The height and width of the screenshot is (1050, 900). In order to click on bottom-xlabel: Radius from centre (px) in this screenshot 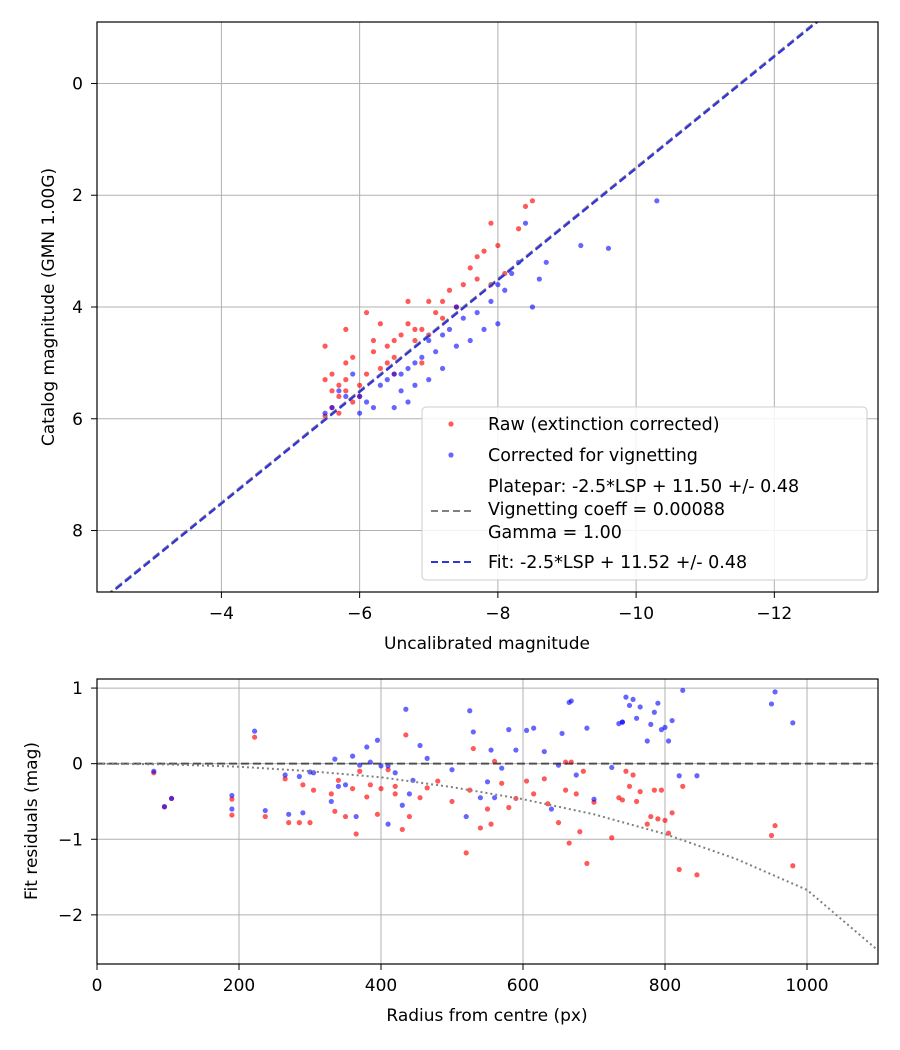, I will do `click(486, 1016)`.